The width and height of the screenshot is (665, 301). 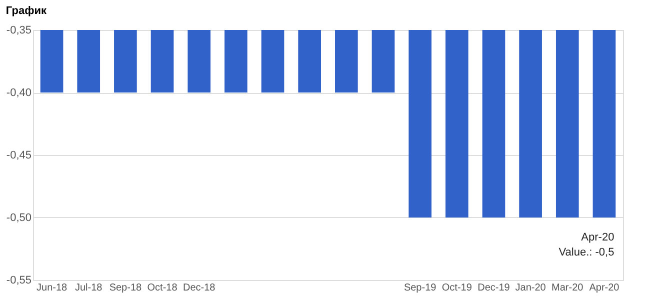 I want to click on y-tick-label: -0,45, so click(x=19, y=156).